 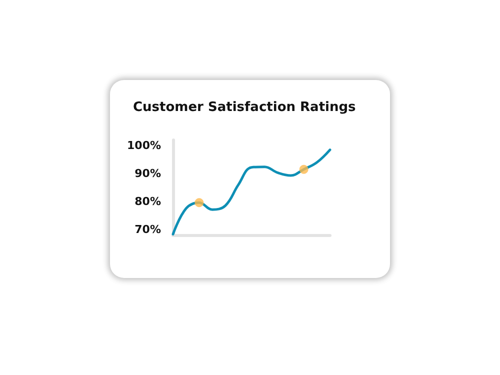 I want to click on chart-title: Customer Satisfaction Ratings, so click(x=244, y=107).